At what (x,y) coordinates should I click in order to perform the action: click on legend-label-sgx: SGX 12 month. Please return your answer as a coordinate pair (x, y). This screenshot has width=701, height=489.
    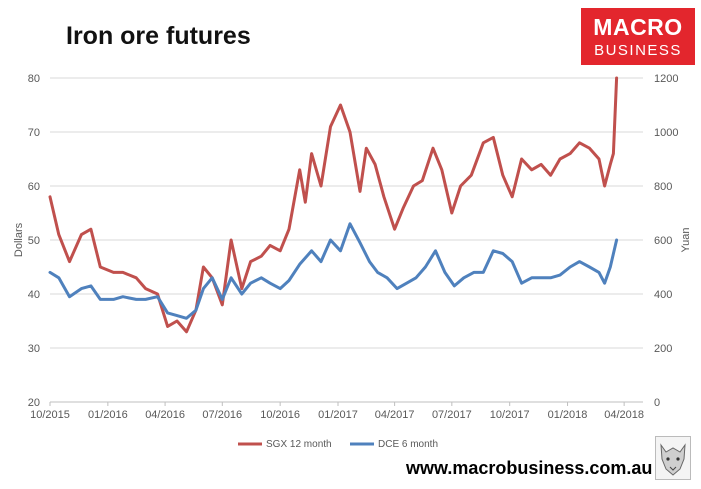
    Looking at the image, I should click on (299, 444).